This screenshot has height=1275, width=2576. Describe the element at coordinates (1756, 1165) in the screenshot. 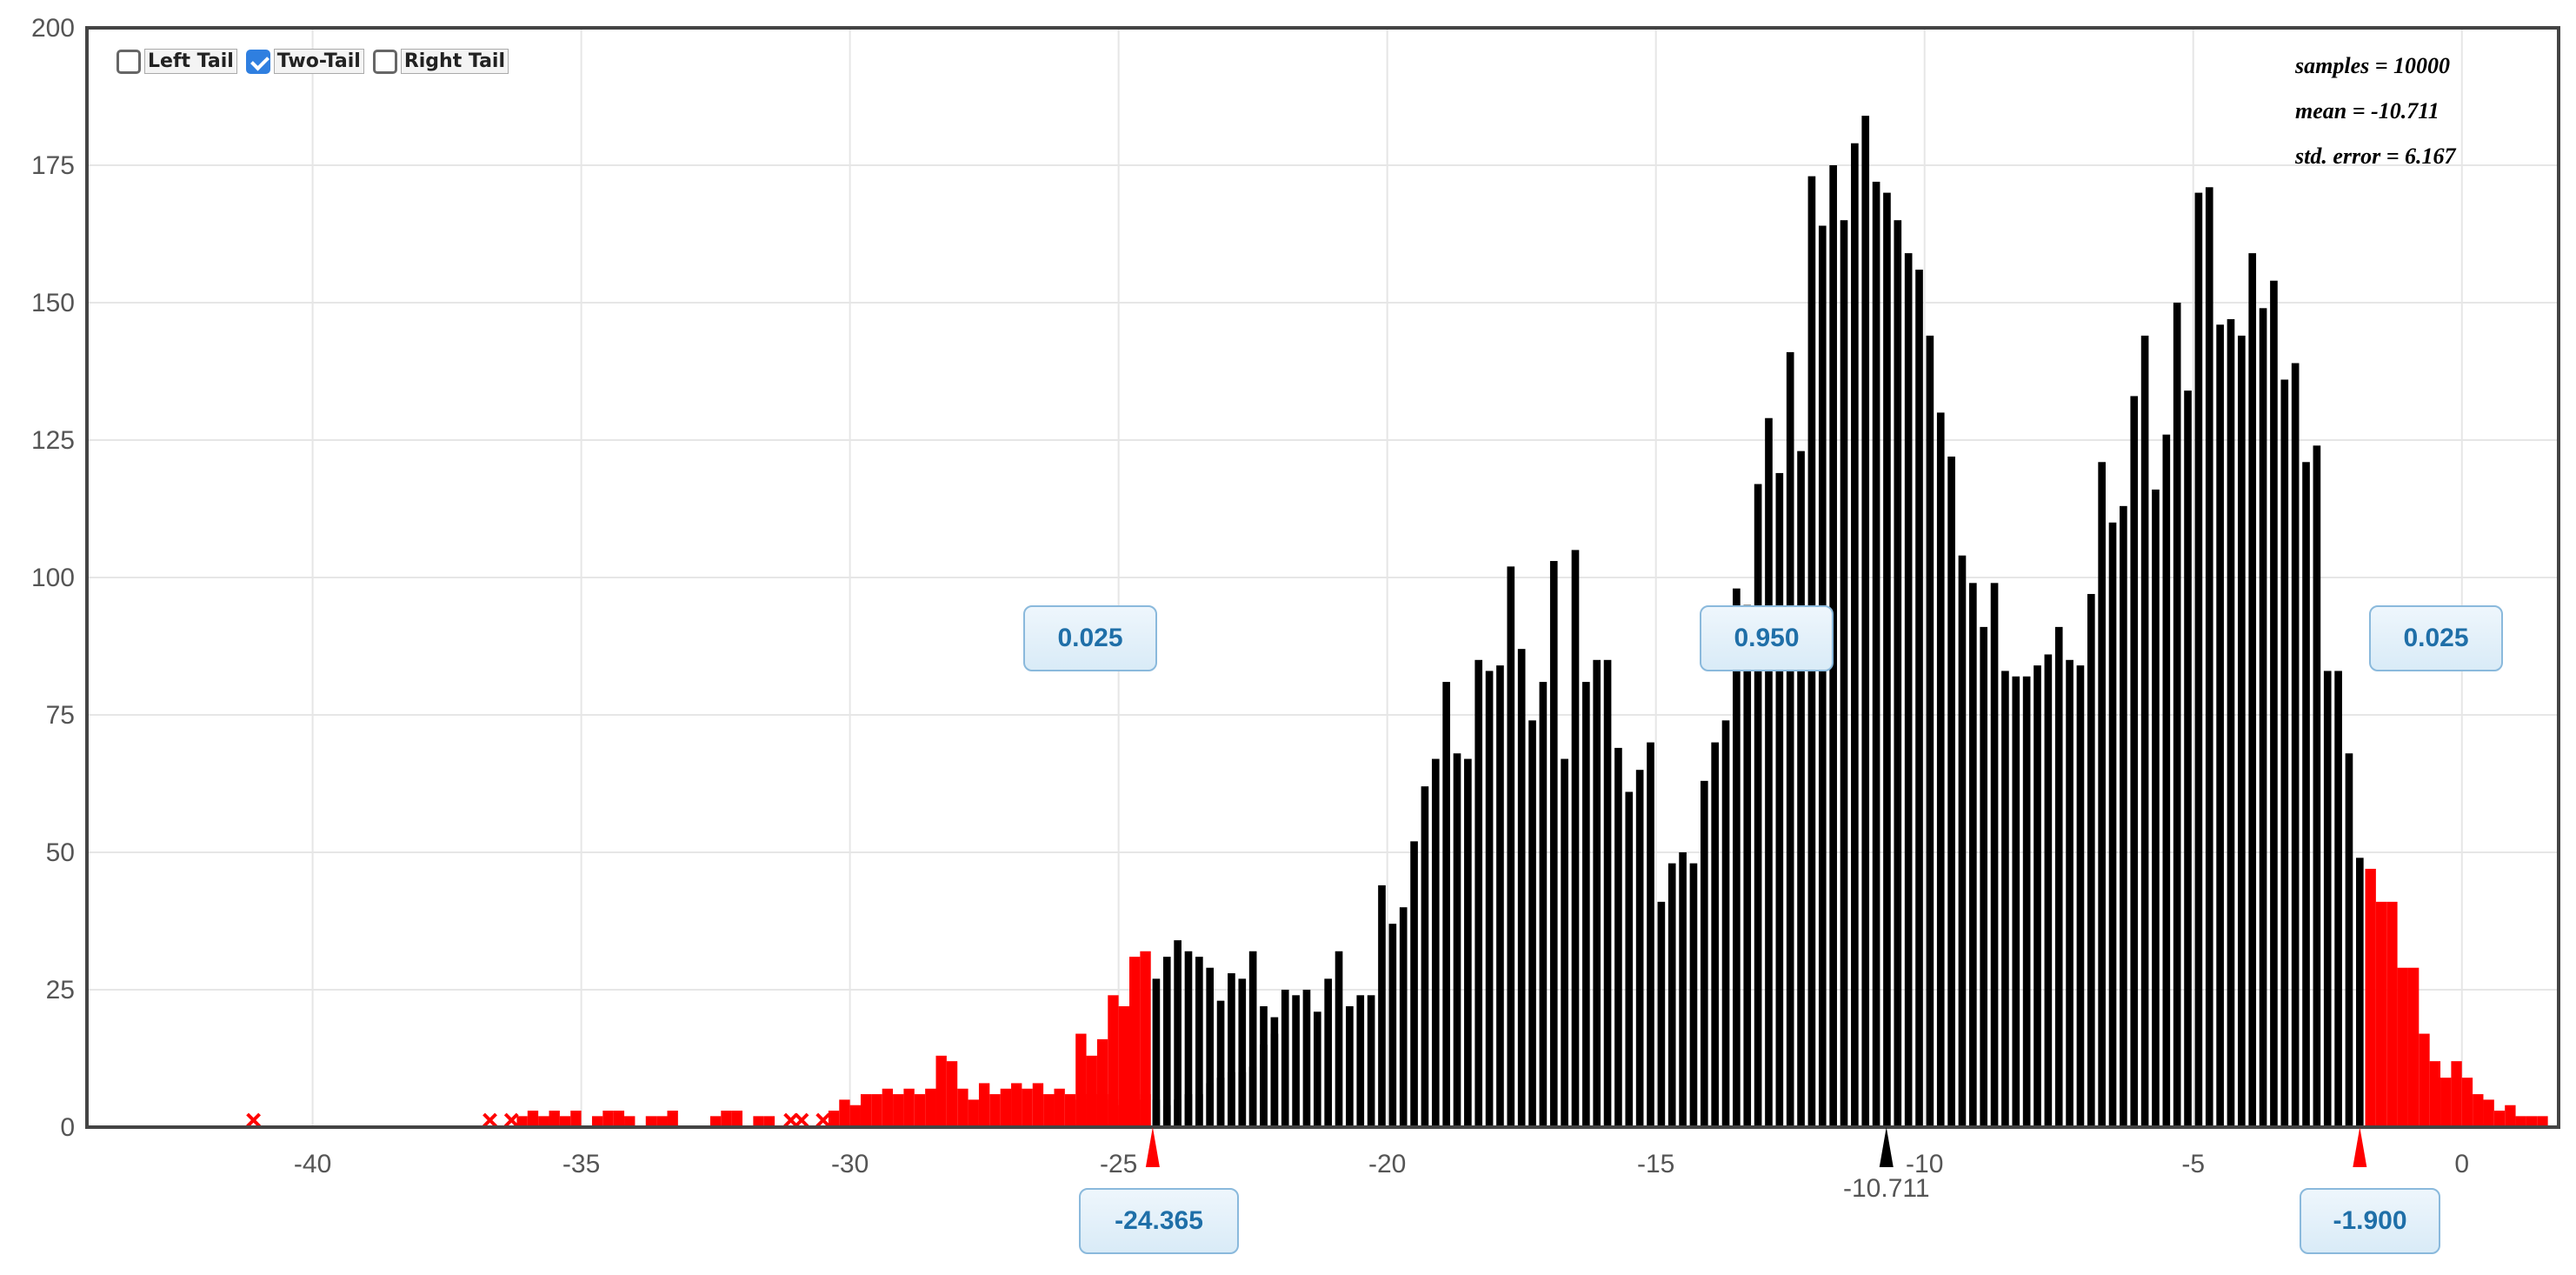

I see `cutoff-markers: -10.711` at that location.